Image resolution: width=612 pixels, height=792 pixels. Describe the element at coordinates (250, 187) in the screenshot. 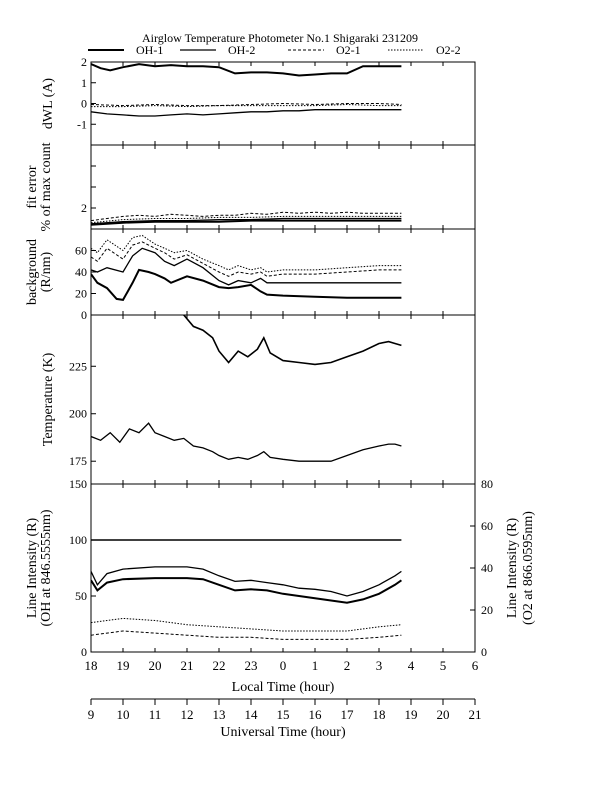

I see `panel-fit-error: 2 fit error% of max count` at that location.